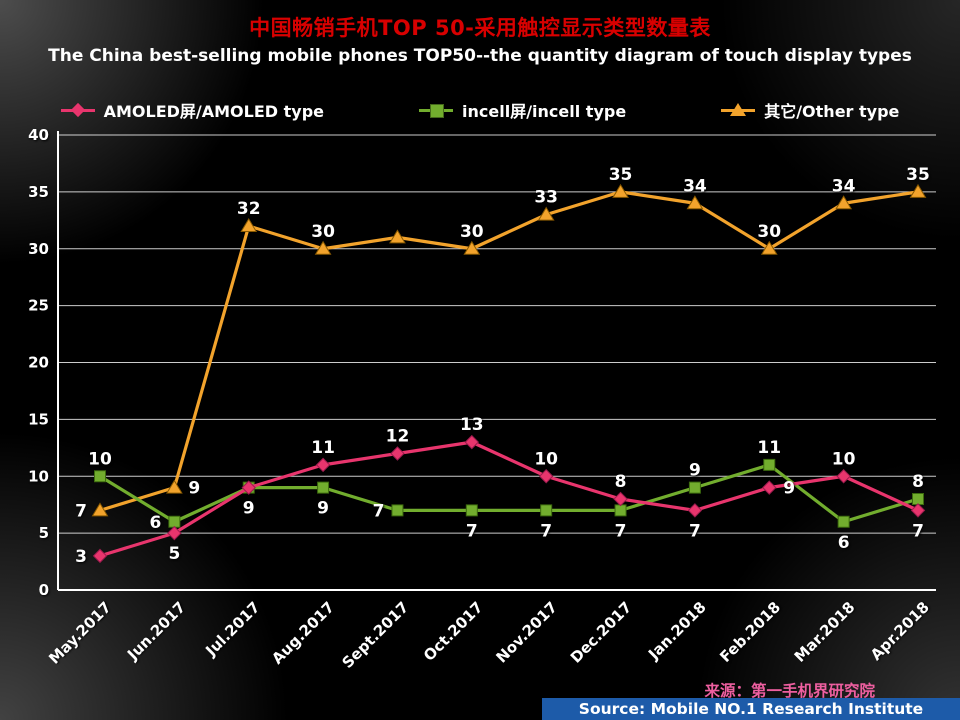 This screenshot has width=960, height=720. I want to click on series-line-incell, so click(509, 493).